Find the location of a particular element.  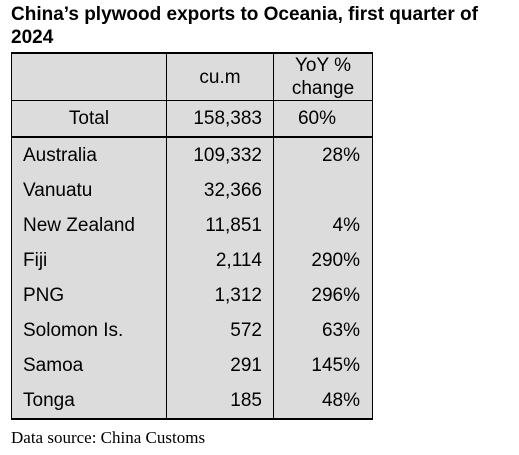

country-volume: 1,312 is located at coordinates (220, 295).